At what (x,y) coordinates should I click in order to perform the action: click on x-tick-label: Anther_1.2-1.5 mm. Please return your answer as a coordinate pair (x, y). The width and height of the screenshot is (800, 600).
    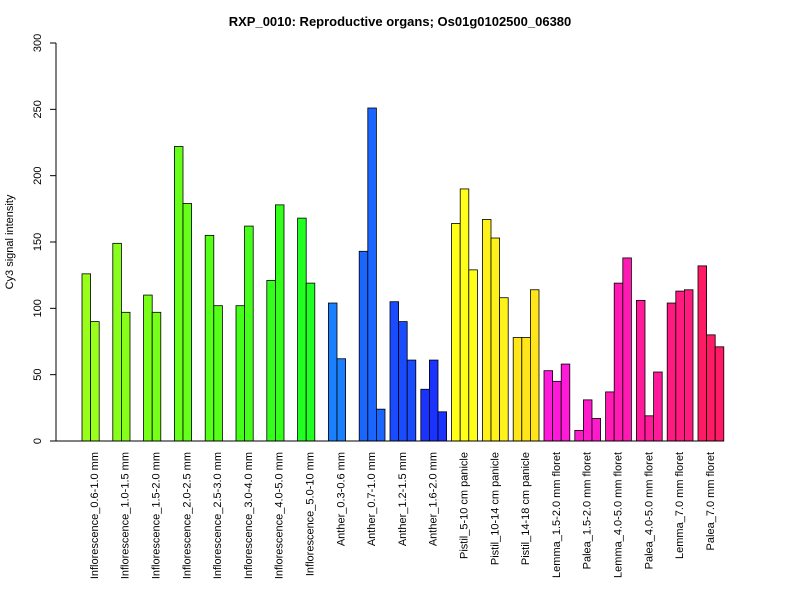
    Looking at the image, I should click on (403, 499).